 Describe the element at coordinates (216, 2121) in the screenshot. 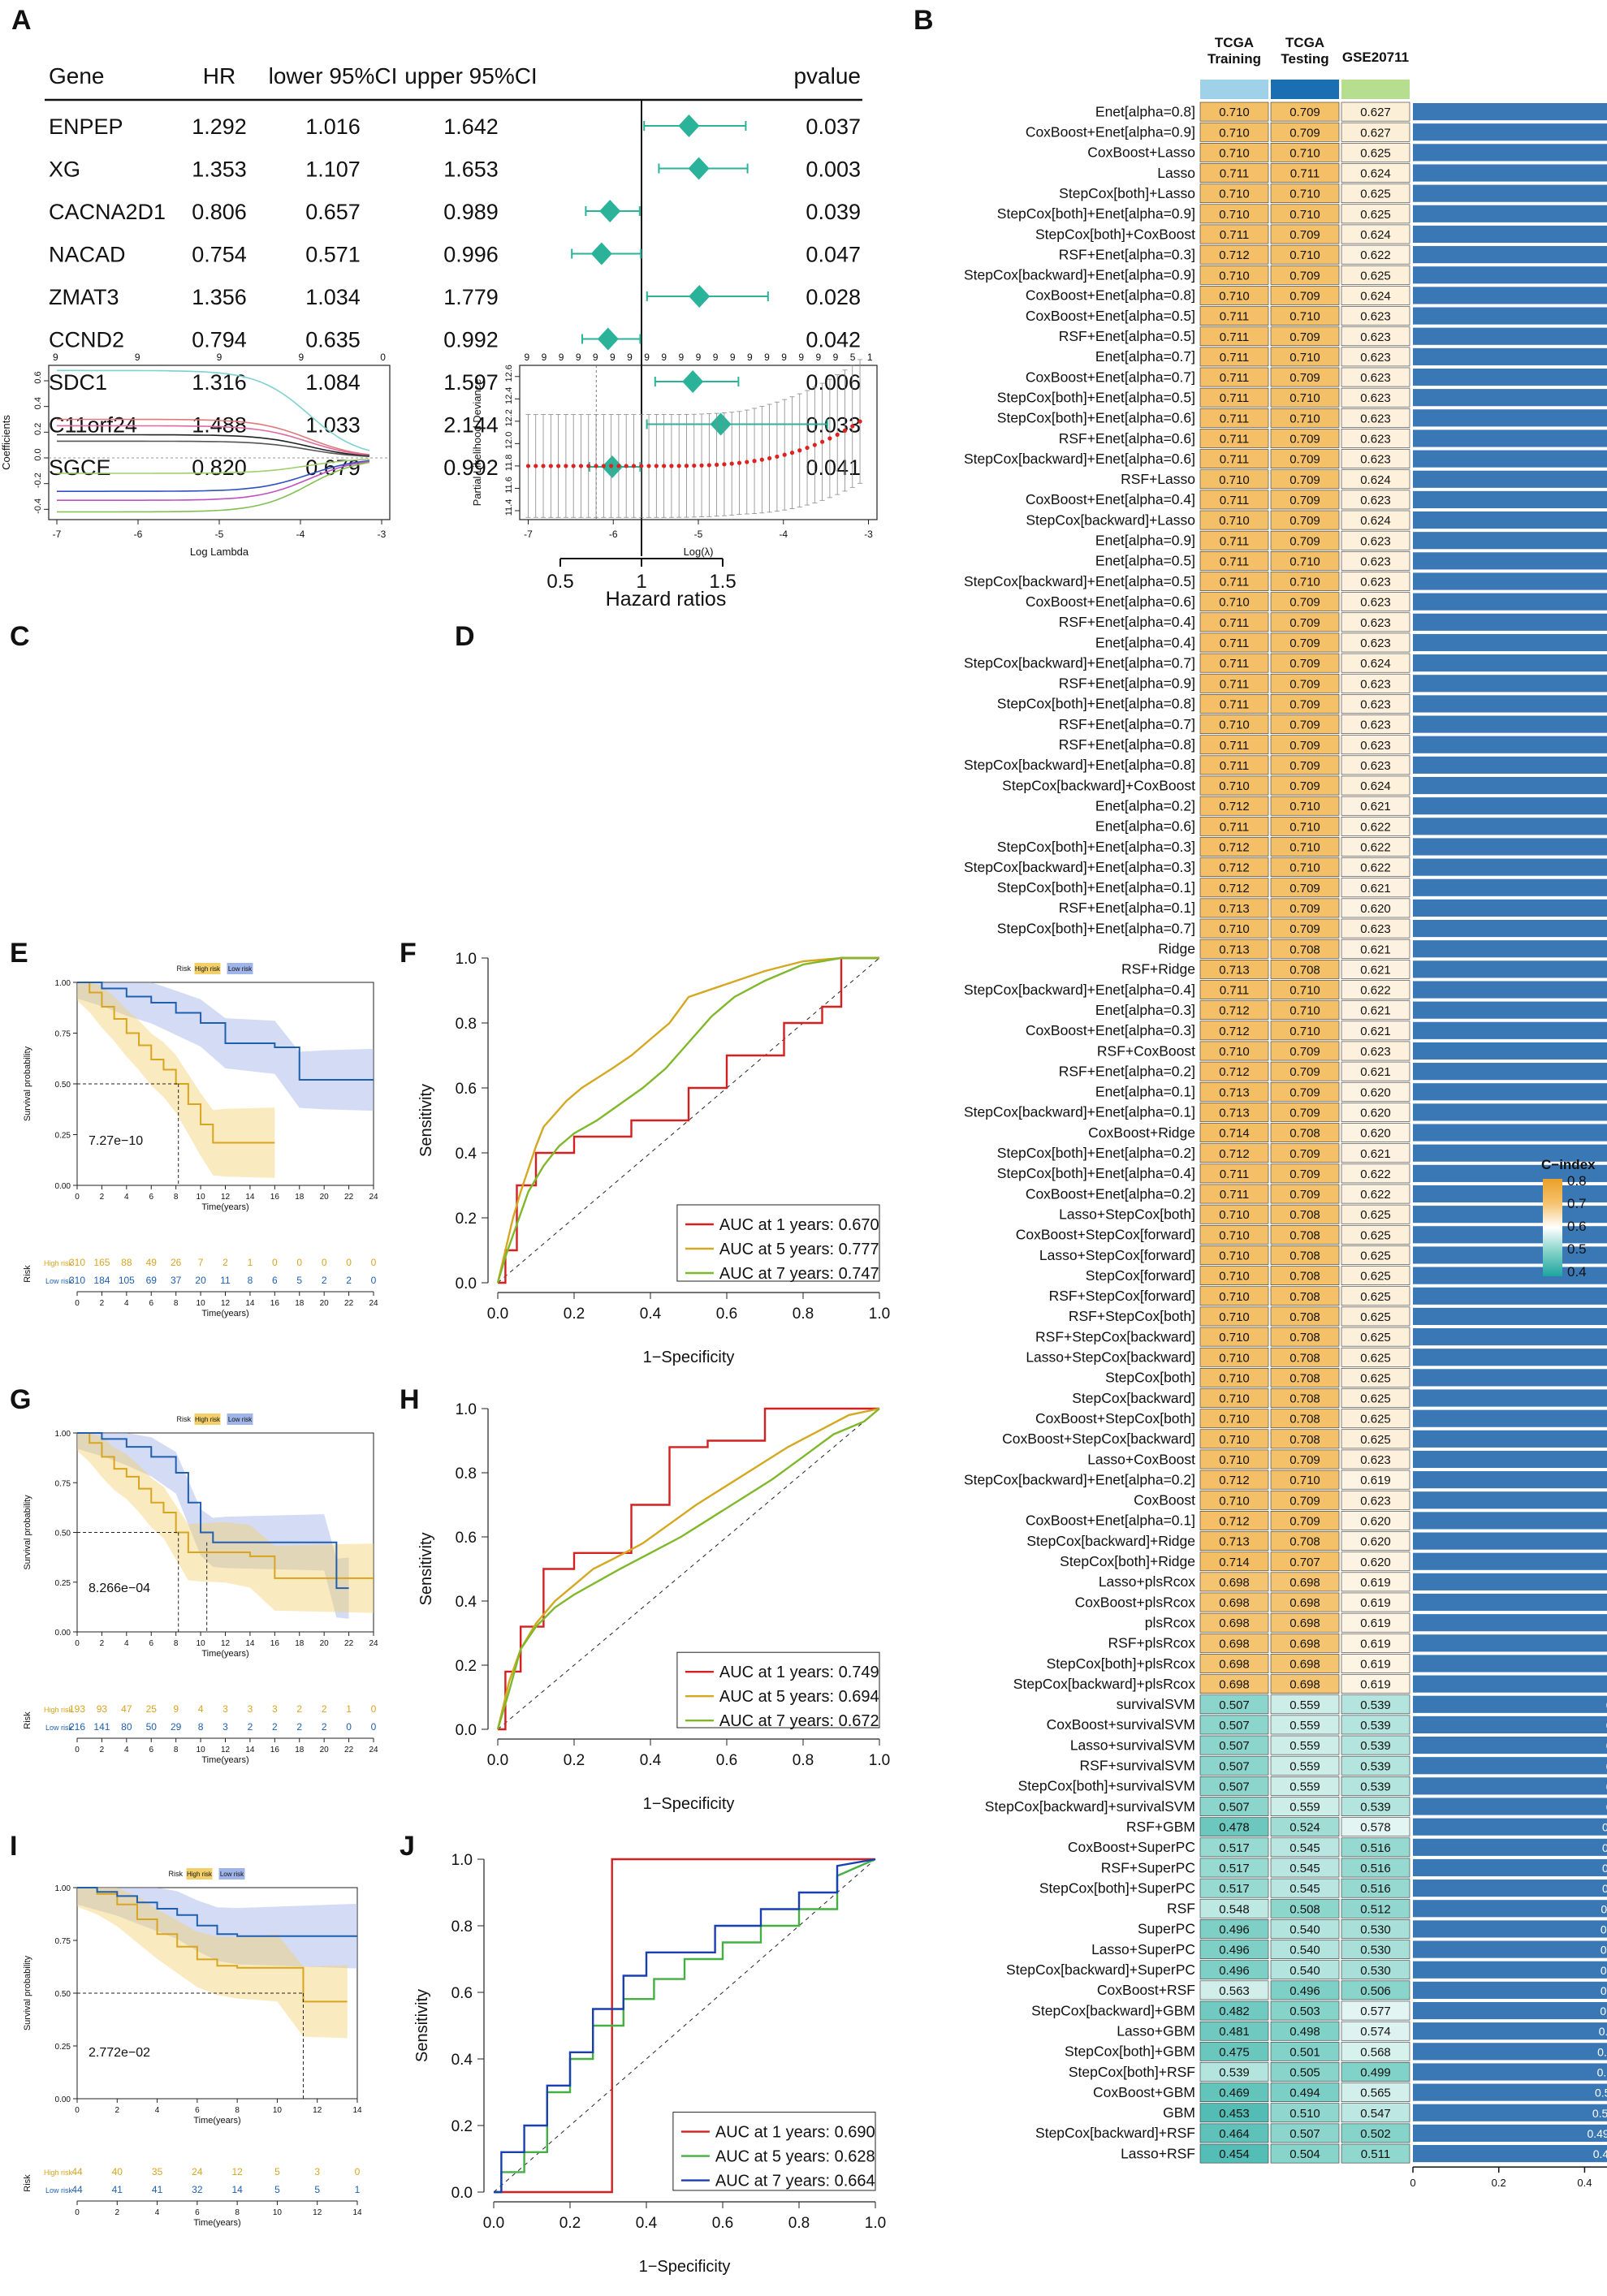

I see `km-x-axis-title: Time(years)` at that location.